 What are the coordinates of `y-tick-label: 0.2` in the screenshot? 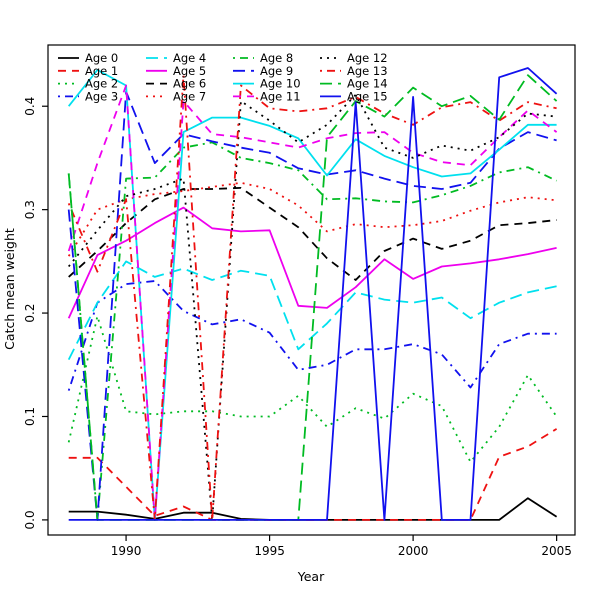 It's located at (30, 313).